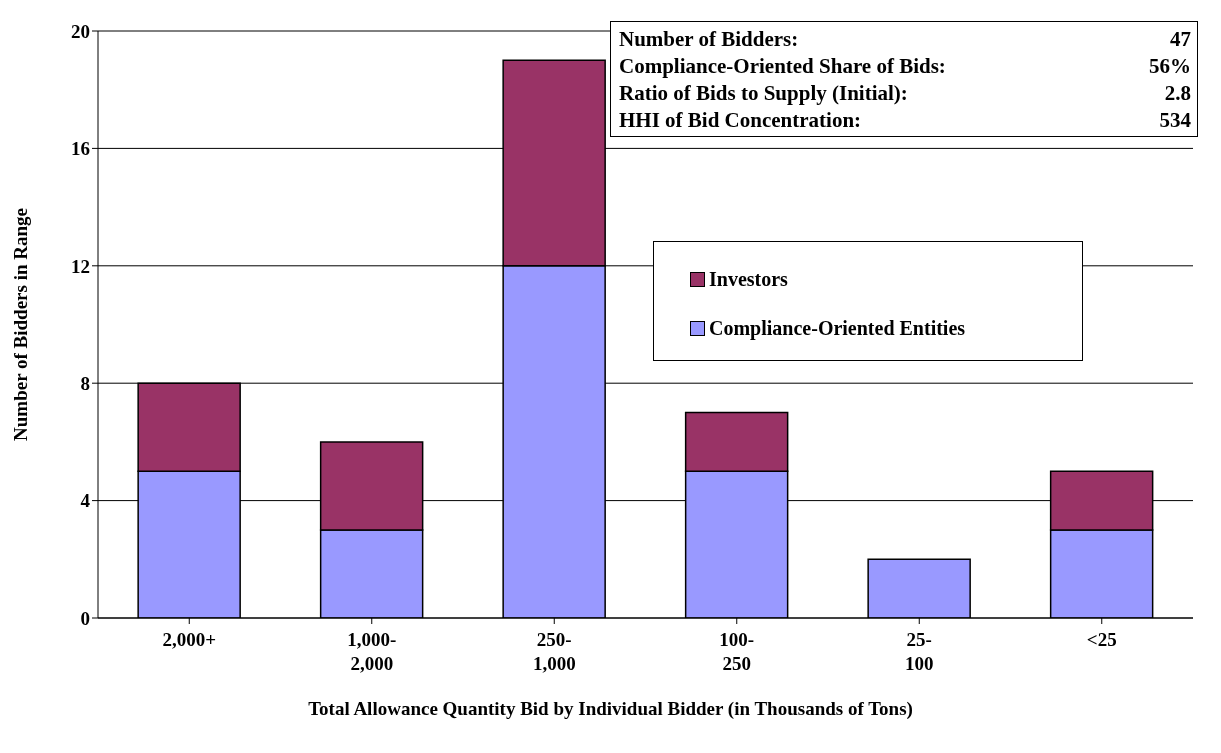  Describe the element at coordinates (1101, 639) in the screenshot. I see `x-tick-label: <25` at that location.